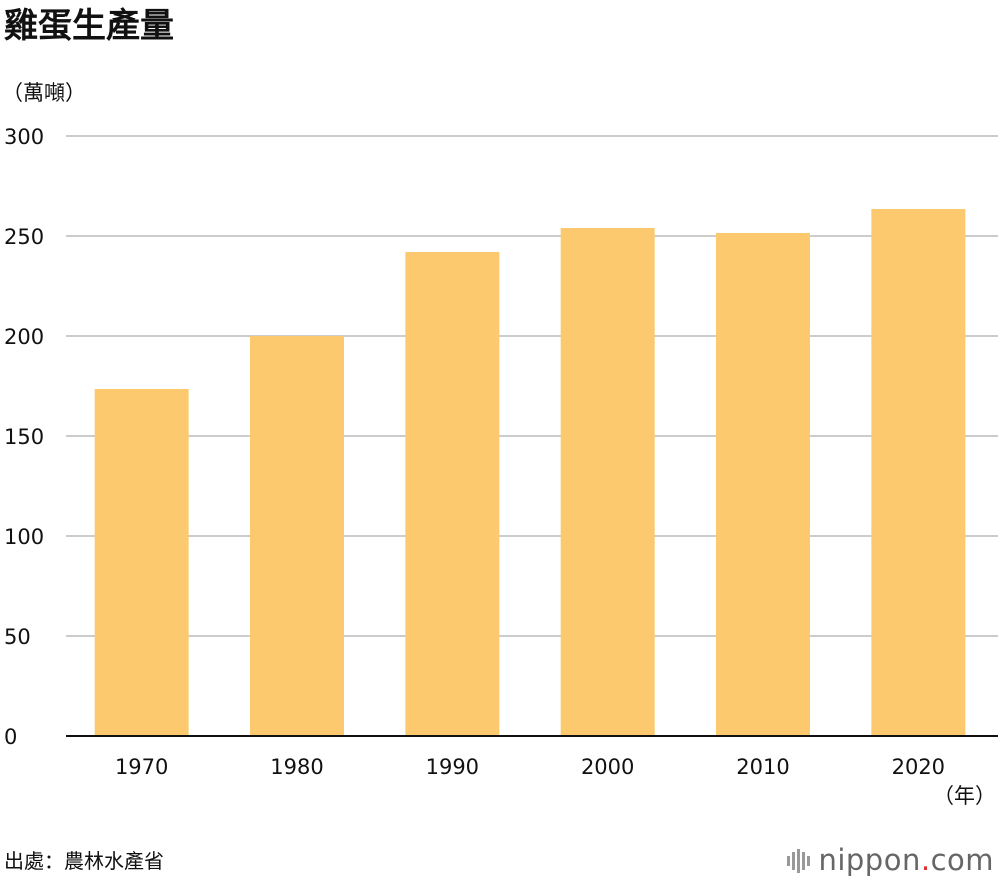 The image size is (1000, 880). What do you see at coordinates (964, 796) in the screenshot?
I see `x-axis-unit-label: （年）` at bounding box center [964, 796].